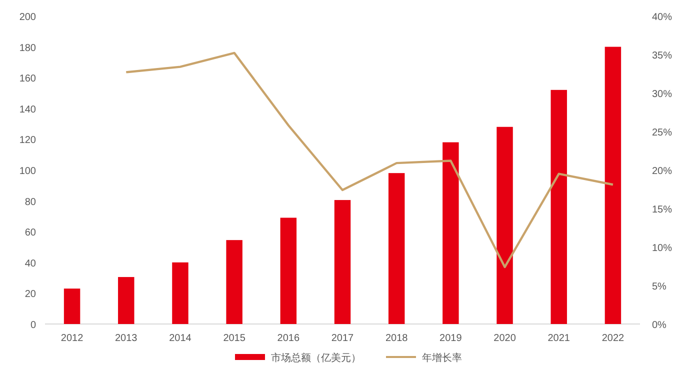 The height and width of the screenshot is (378, 700). Describe the element at coordinates (30, 294) in the screenshot. I see `y-tick-label: 20` at that location.